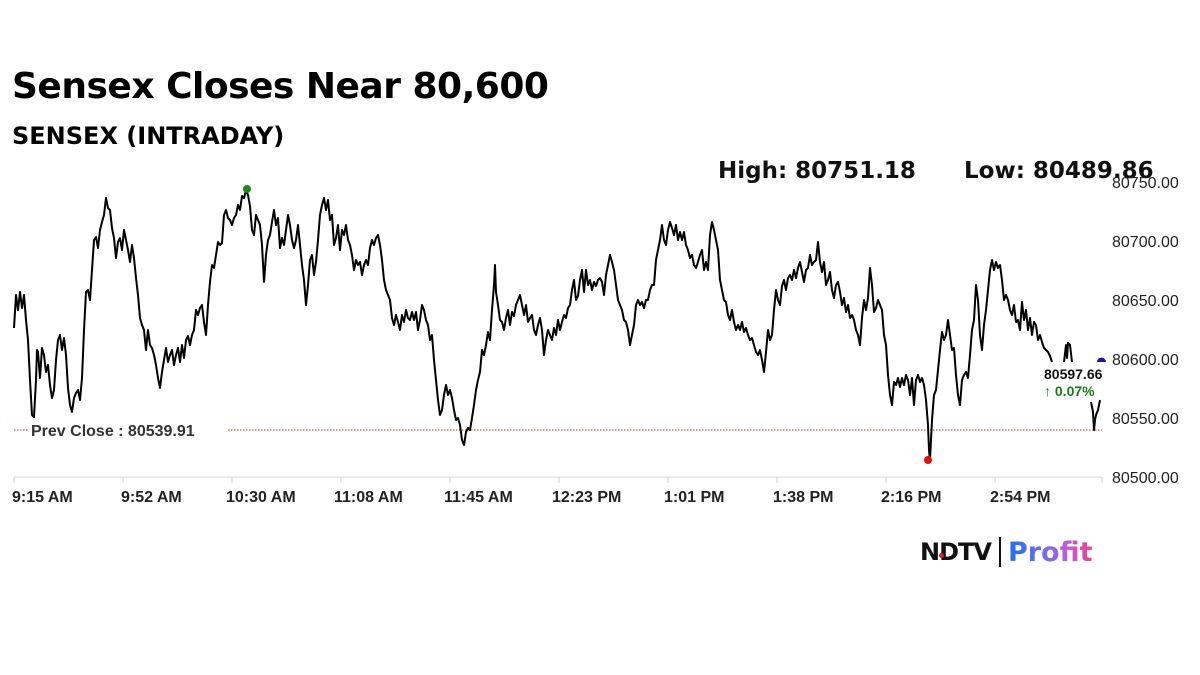 This screenshot has height=675, width=1200. Describe the element at coordinates (280, 86) in the screenshot. I see `chart-title: Sensex Closes Near 80,600` at that location.